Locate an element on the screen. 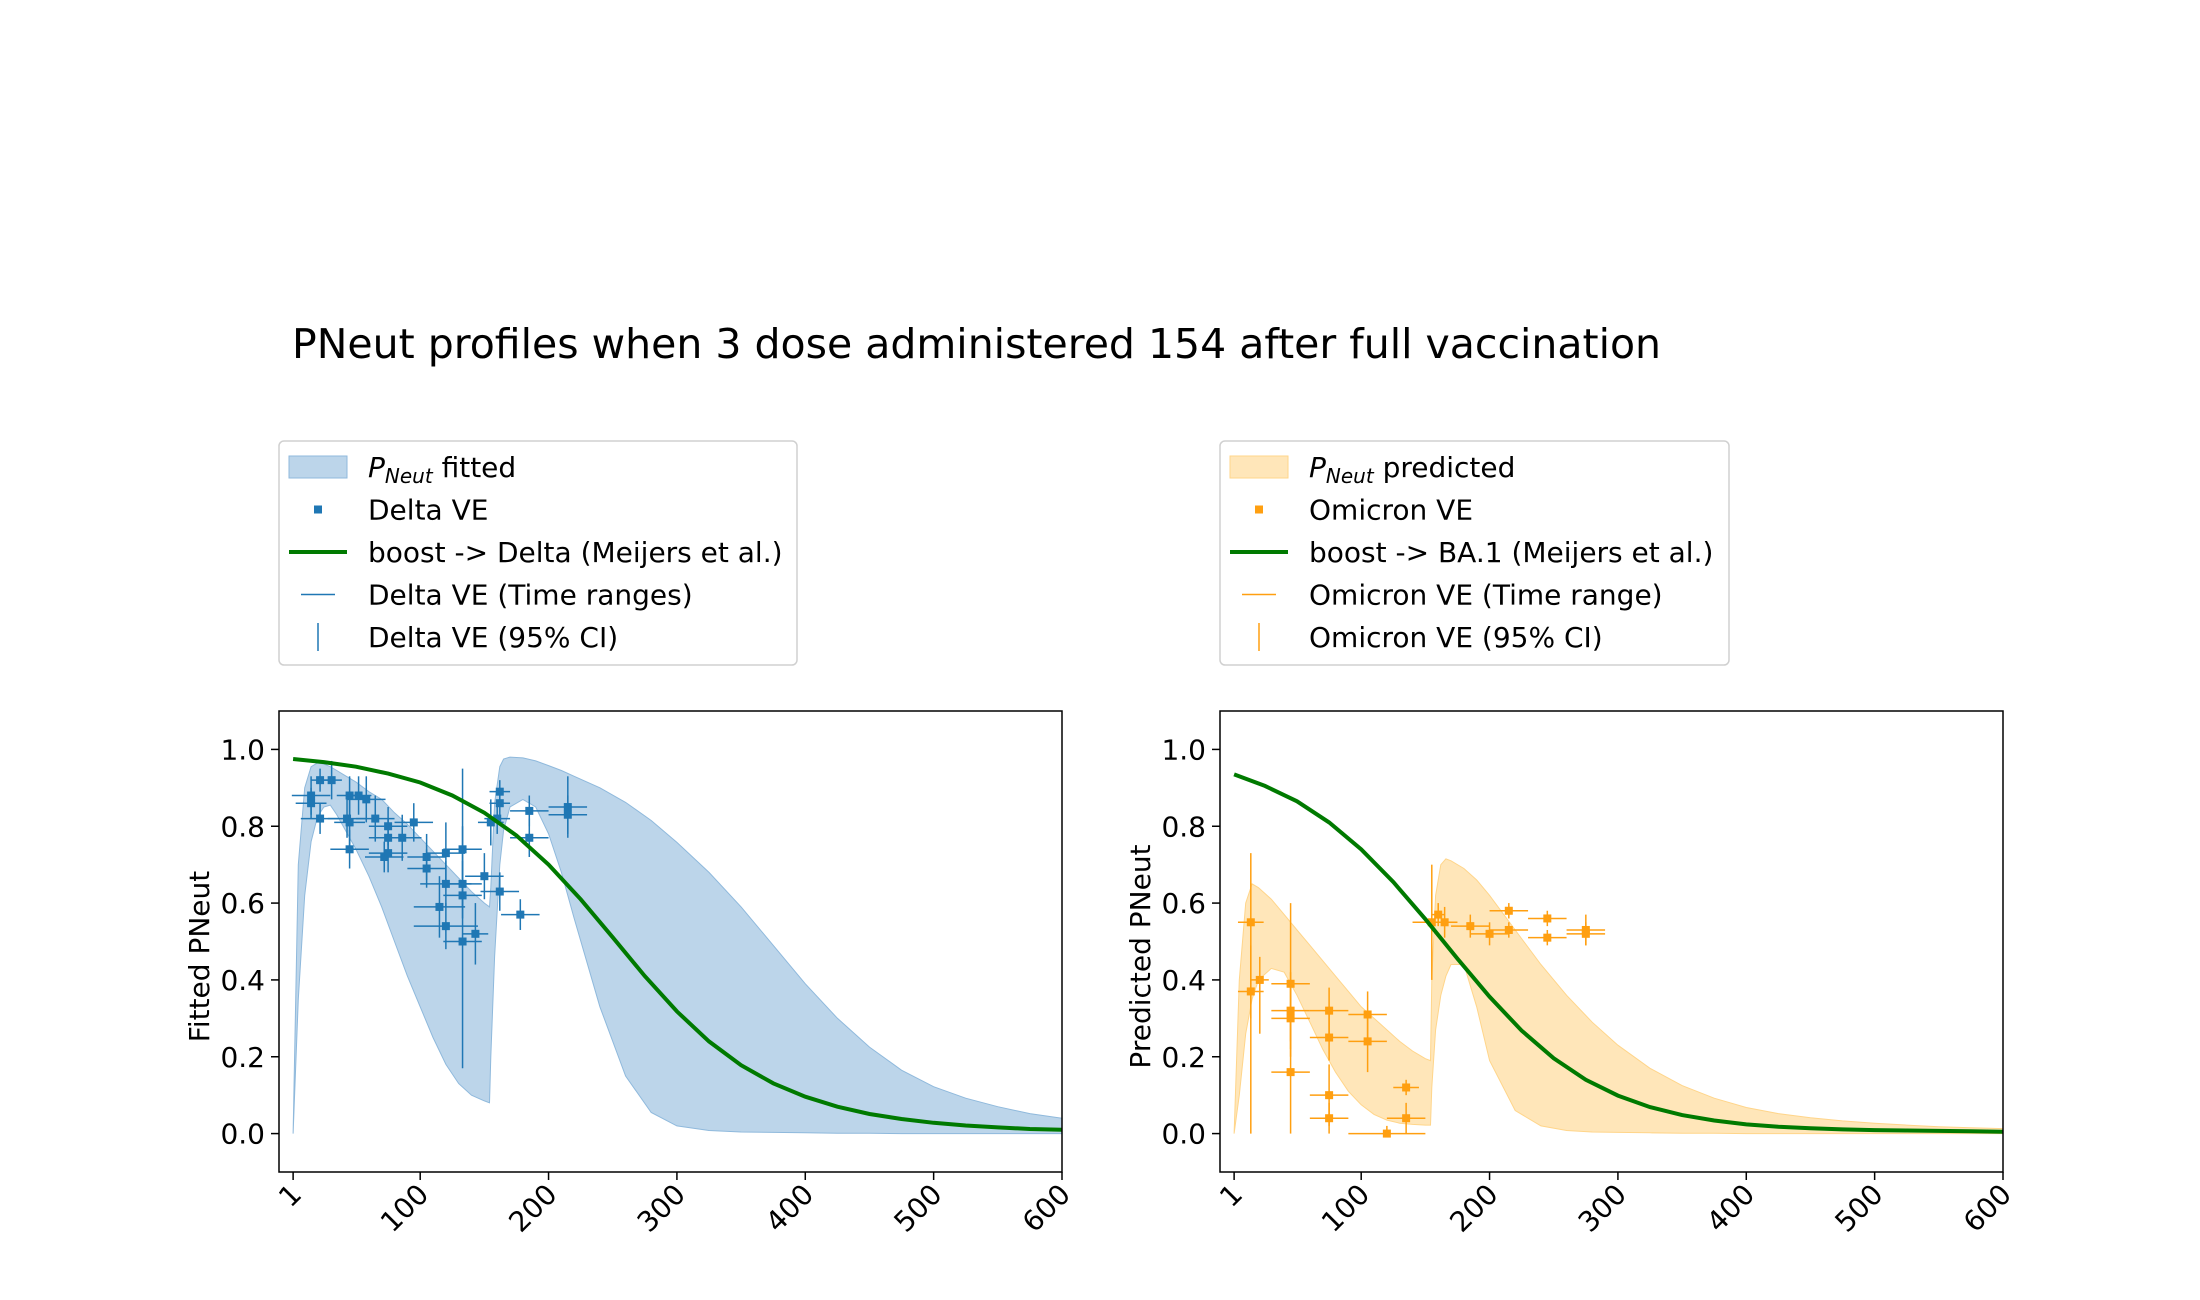 The image size is (2200, 1300). y-tick-label: 0.8 is located at coordinates (1183, 826).